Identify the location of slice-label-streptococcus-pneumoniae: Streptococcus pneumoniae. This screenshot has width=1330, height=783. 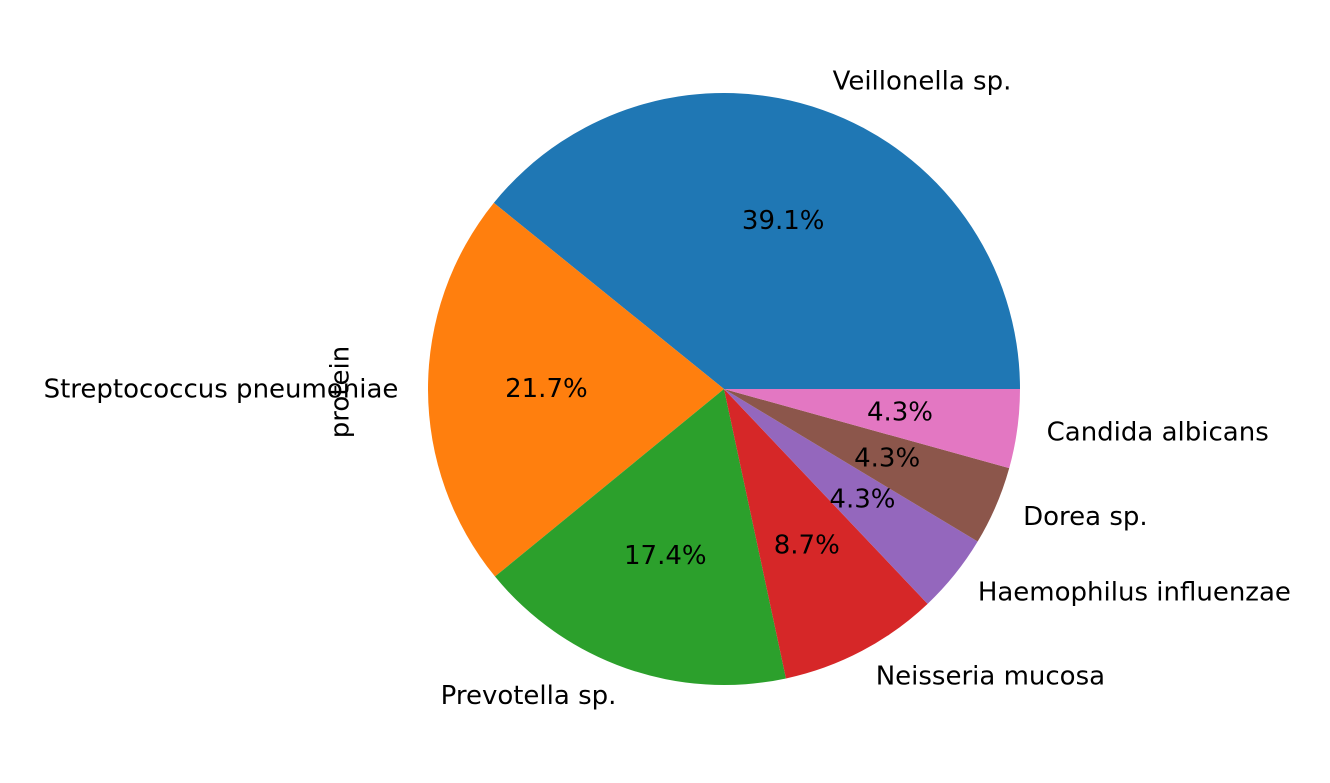
(221, 390).